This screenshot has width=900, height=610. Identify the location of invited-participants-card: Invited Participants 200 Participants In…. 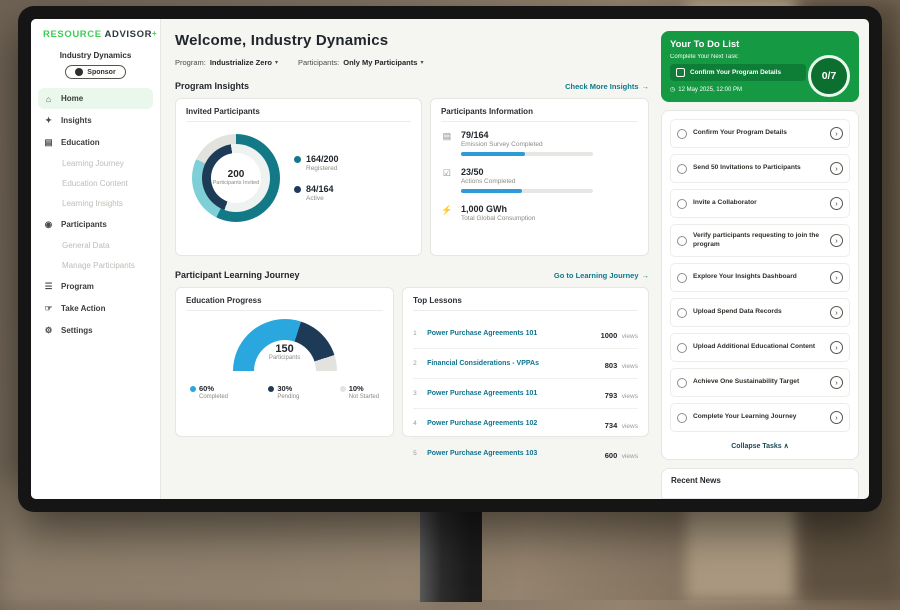
(298, 177).